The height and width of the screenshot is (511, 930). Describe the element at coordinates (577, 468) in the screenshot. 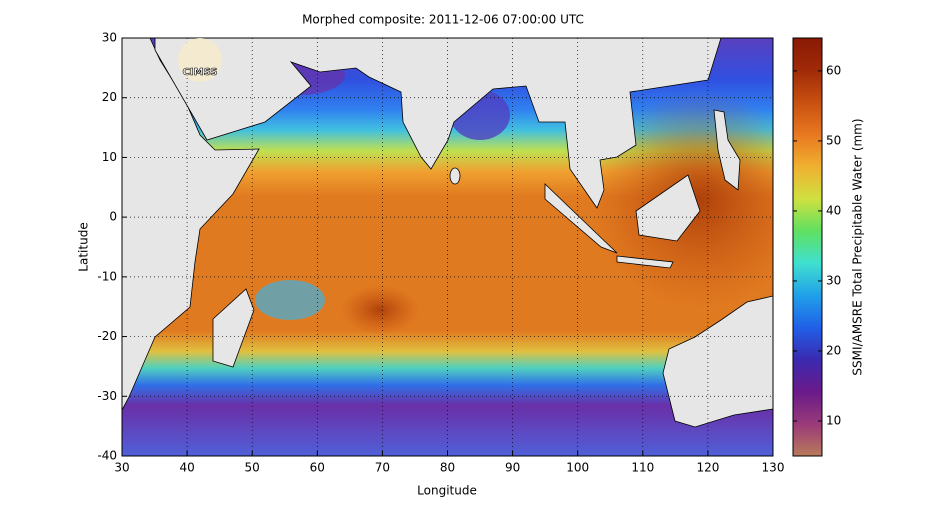

I see `x-tick-label: 100` at that location.